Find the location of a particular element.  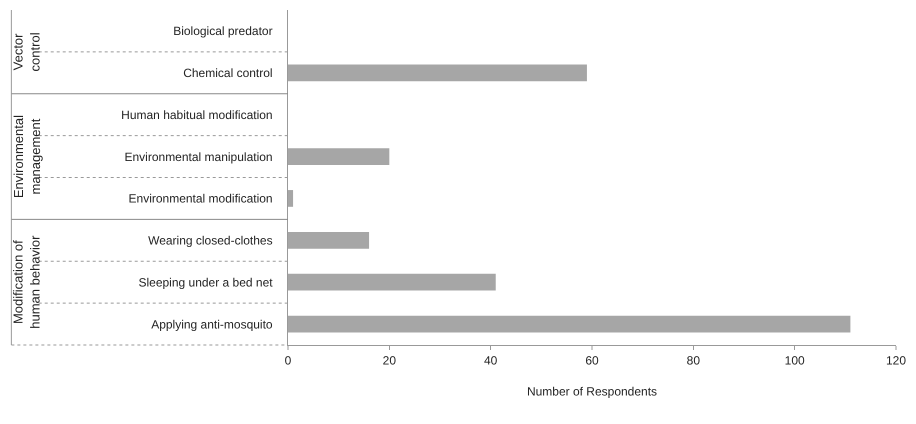

y-tick-label: Chemical control is located at coordinates (228, 73).